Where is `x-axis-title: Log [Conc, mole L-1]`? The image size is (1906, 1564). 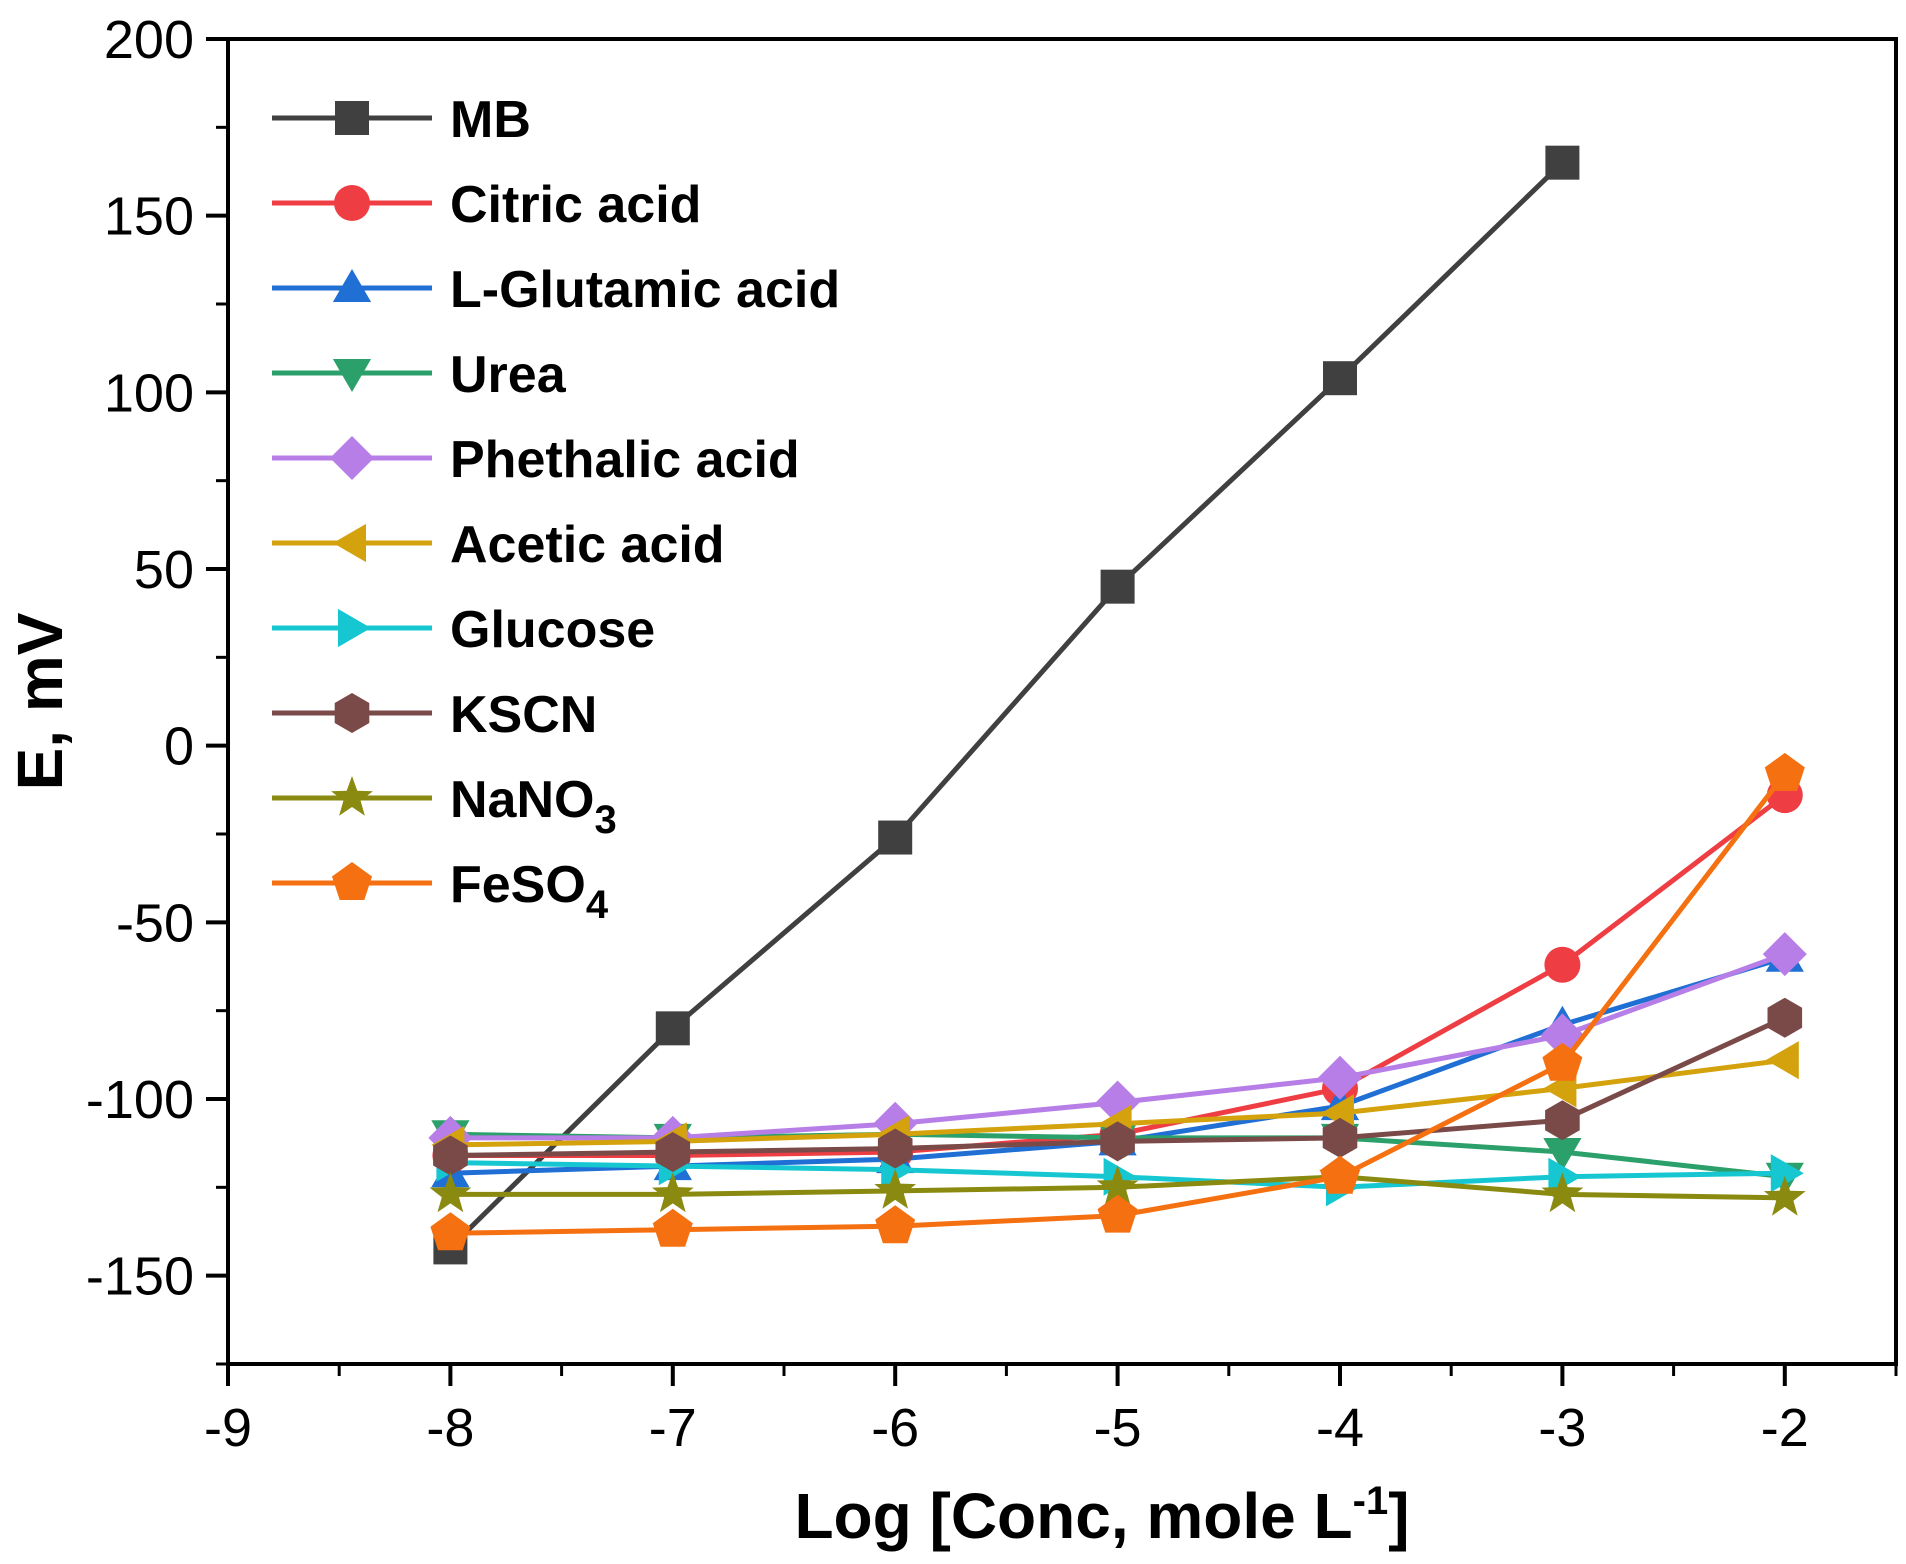
x-axis-title: Log [Conc, mole L-1] is located at coordinates (1101, 1515).